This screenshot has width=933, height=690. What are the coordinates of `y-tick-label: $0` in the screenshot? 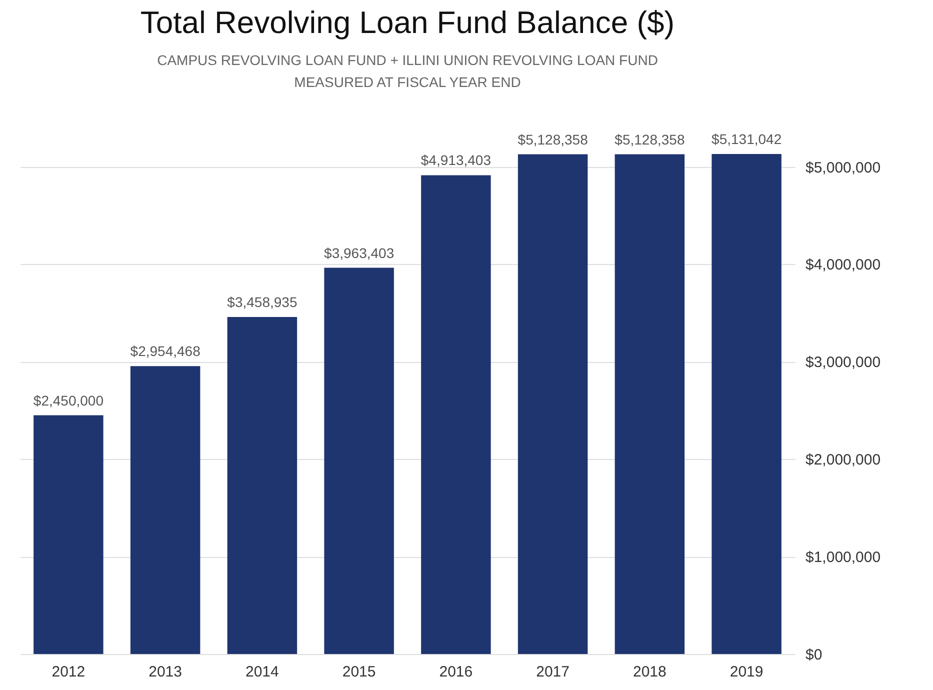 It's located at (814, 655).